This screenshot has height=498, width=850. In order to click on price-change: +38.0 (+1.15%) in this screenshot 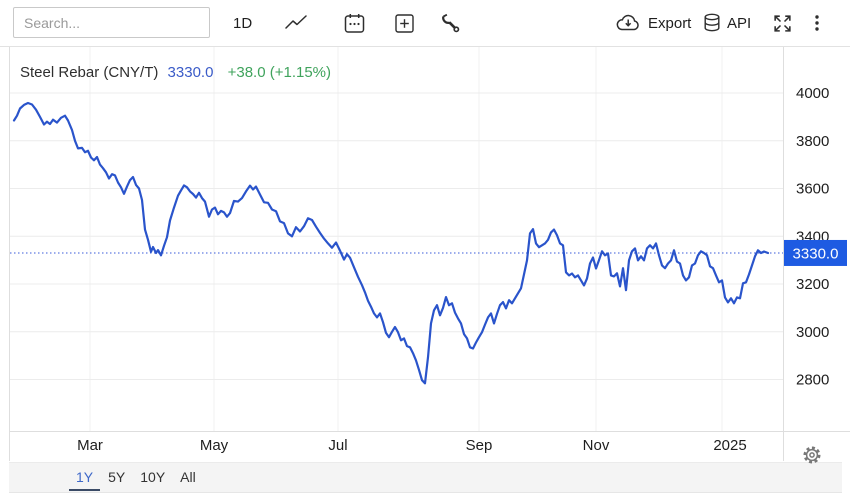, I will do `click(279, 72)`.